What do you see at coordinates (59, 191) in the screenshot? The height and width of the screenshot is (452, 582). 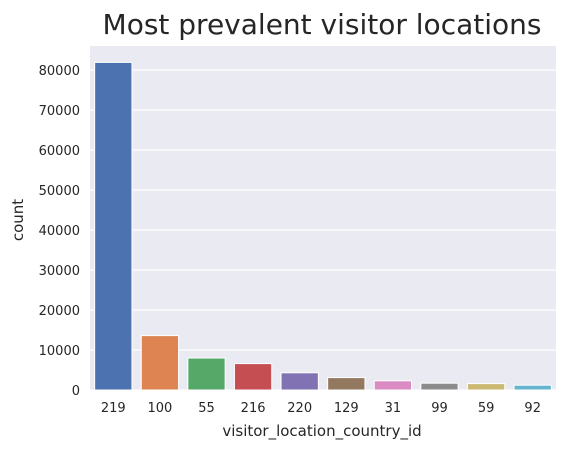 I see `y-tick-label: 50000` at bounding box center [59, 191].